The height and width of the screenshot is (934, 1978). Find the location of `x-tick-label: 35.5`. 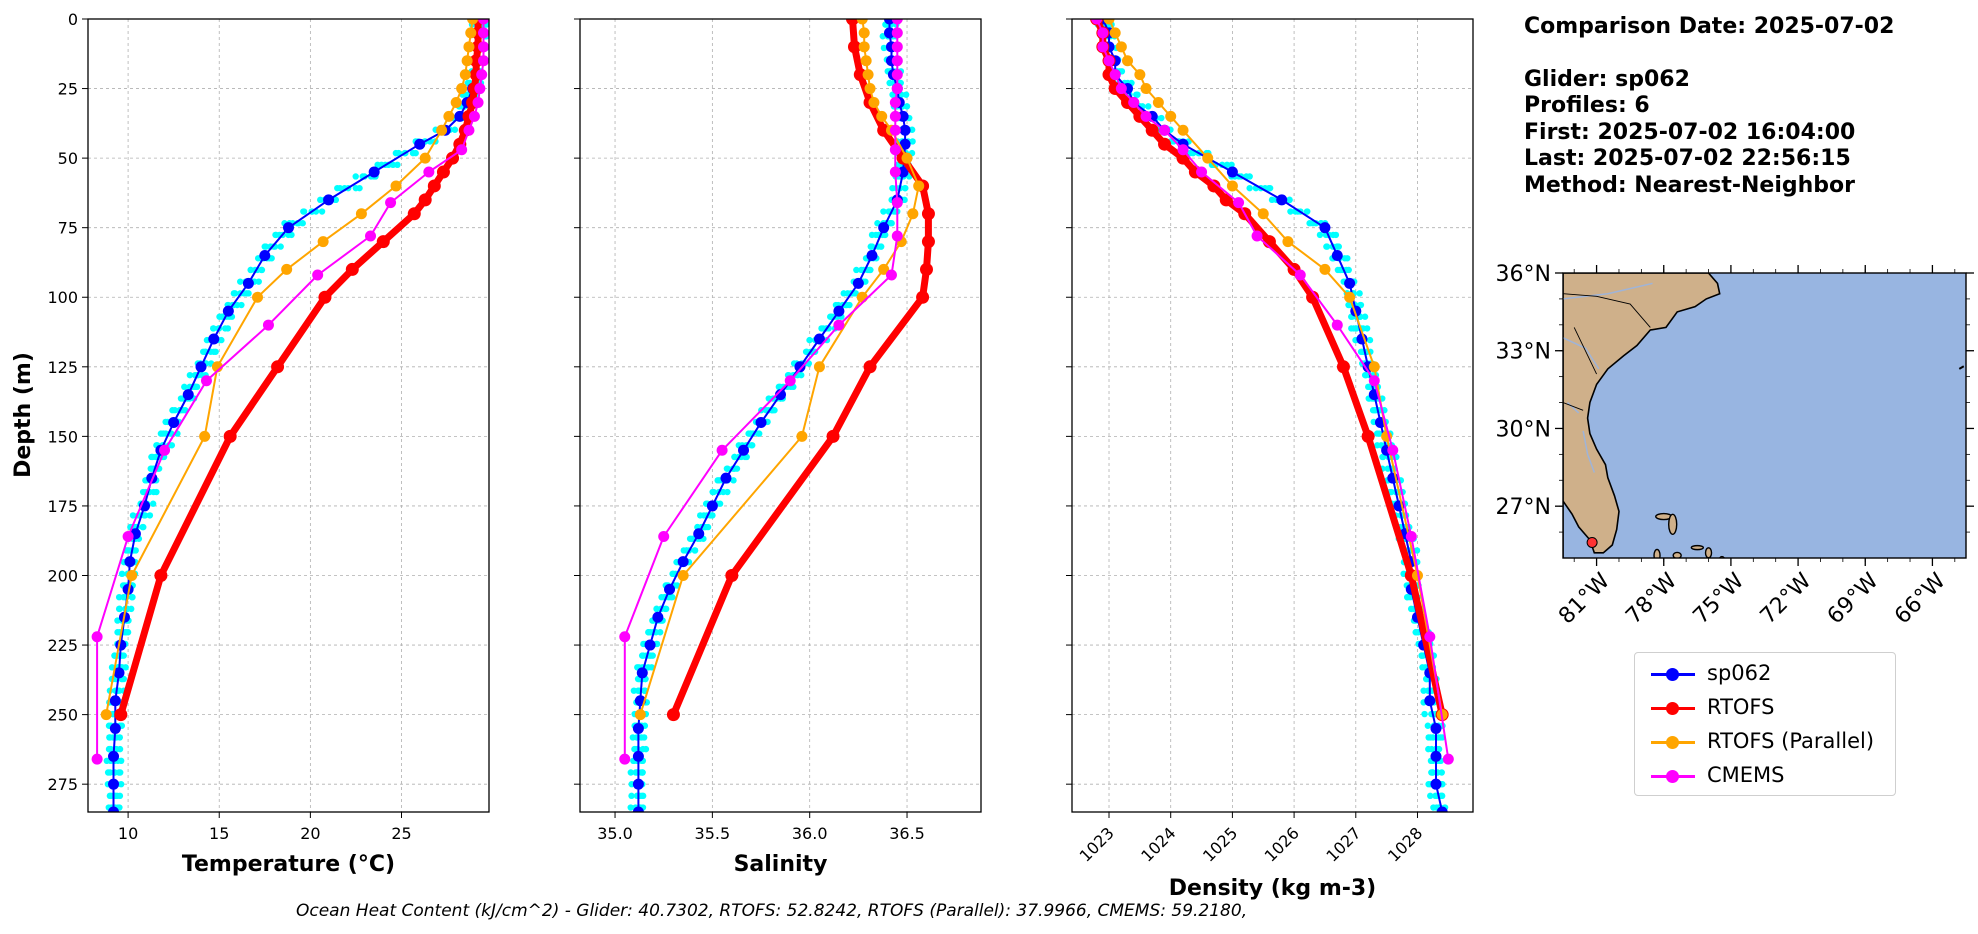

x-tick-label: 35.5 is located at coordinates (713, 833).